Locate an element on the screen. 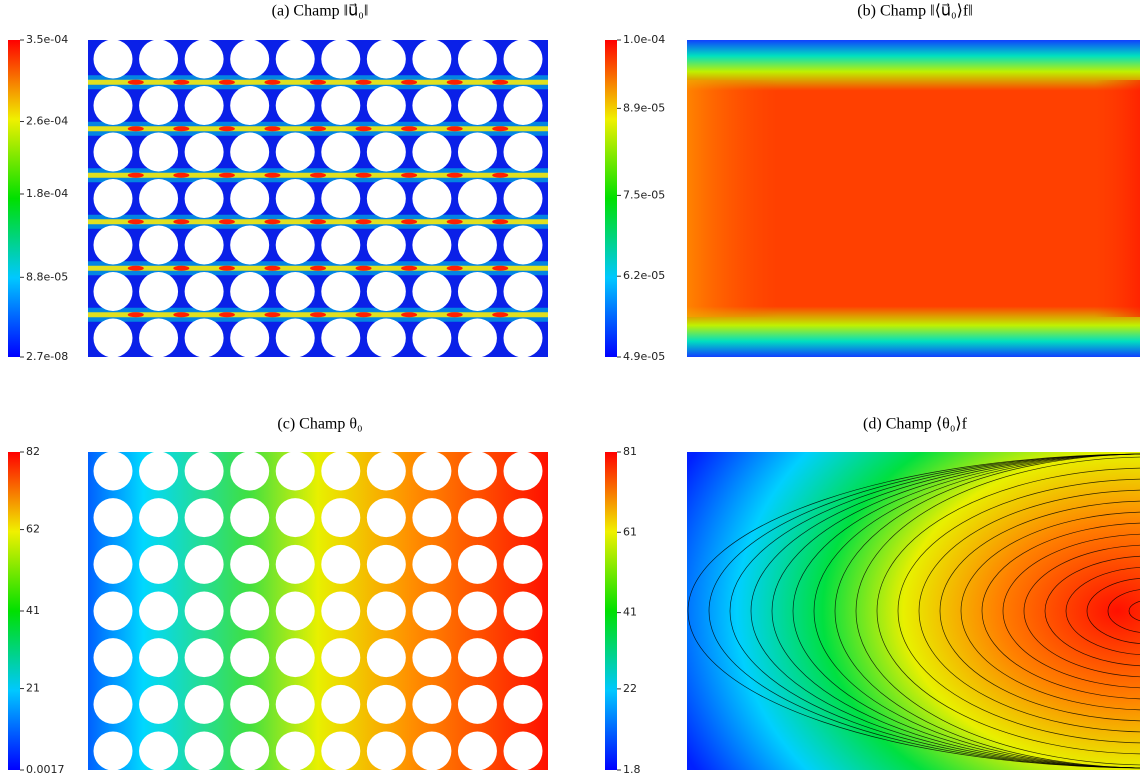 The width and height of the screenshot is (1141, 782). colorbar-tick-label: 6.2e-05 is located at coordinates (644, 275).